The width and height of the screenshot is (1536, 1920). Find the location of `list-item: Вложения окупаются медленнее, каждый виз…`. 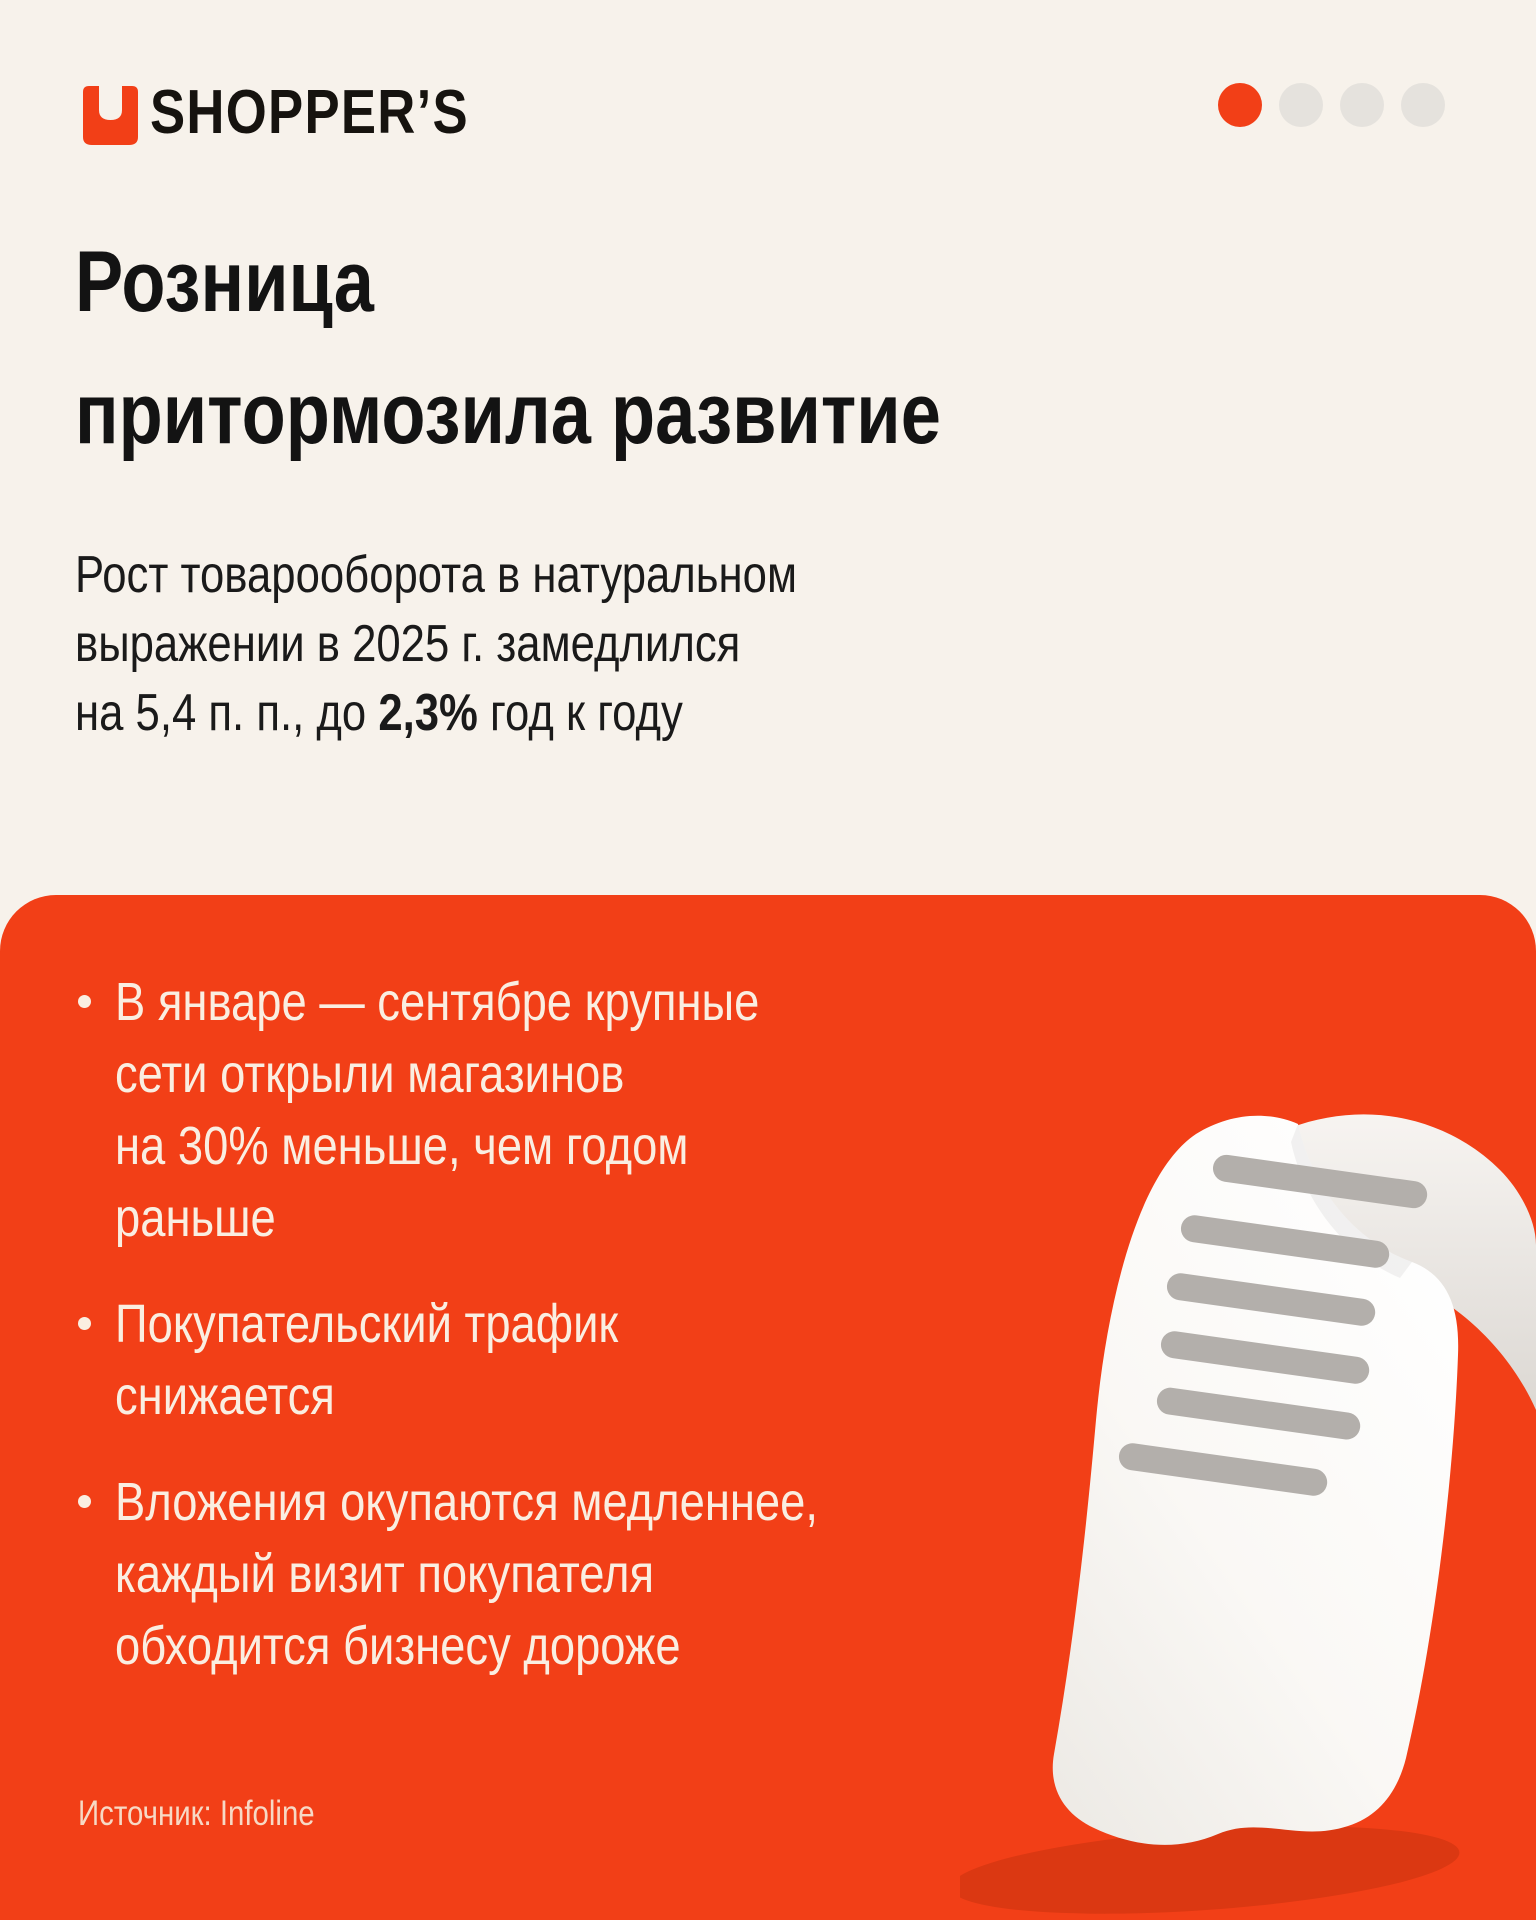

list-item: Вложения окупаются медленнее, каждый виз… is located at coordinates (508, 1574).